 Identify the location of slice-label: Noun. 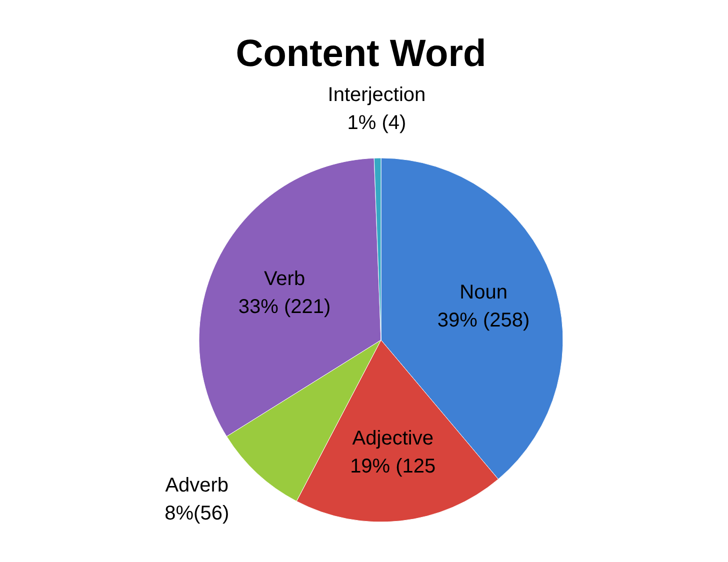
(484, 293).